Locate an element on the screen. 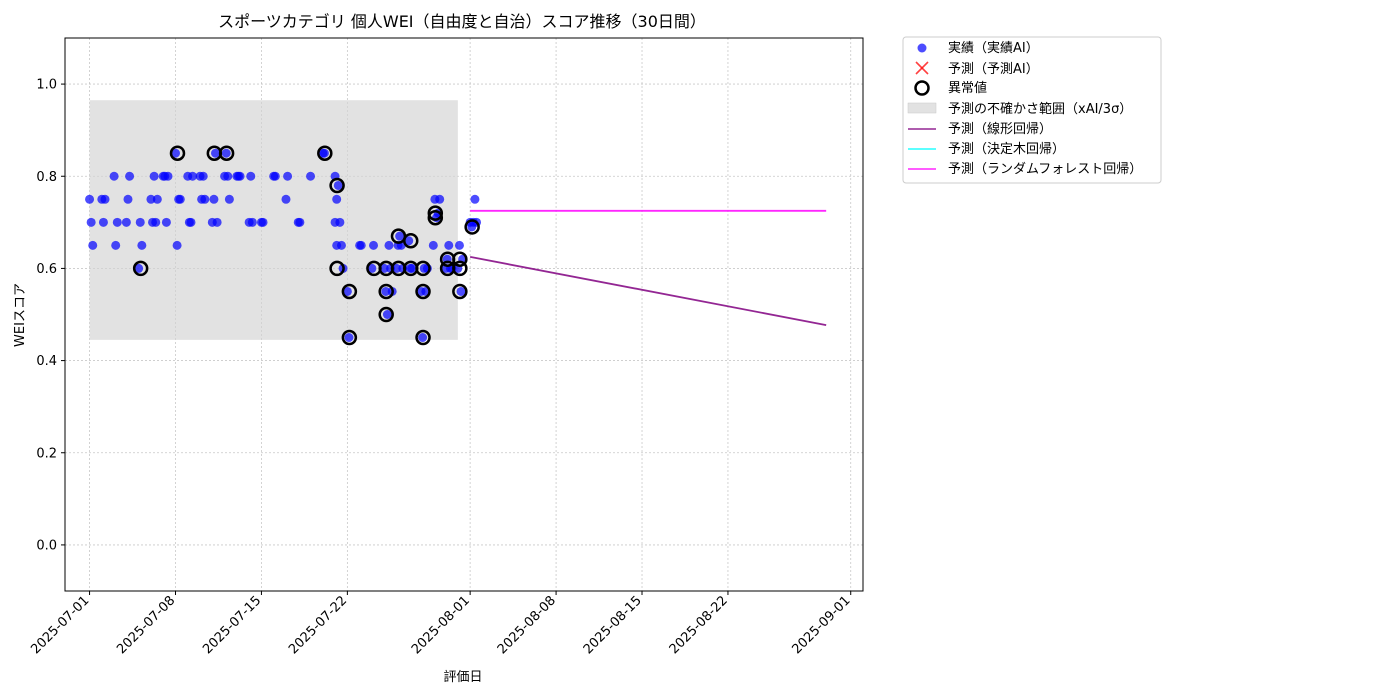 The image size is (1400, 700). legend-actual-marker is located at coordinates (922, 48).